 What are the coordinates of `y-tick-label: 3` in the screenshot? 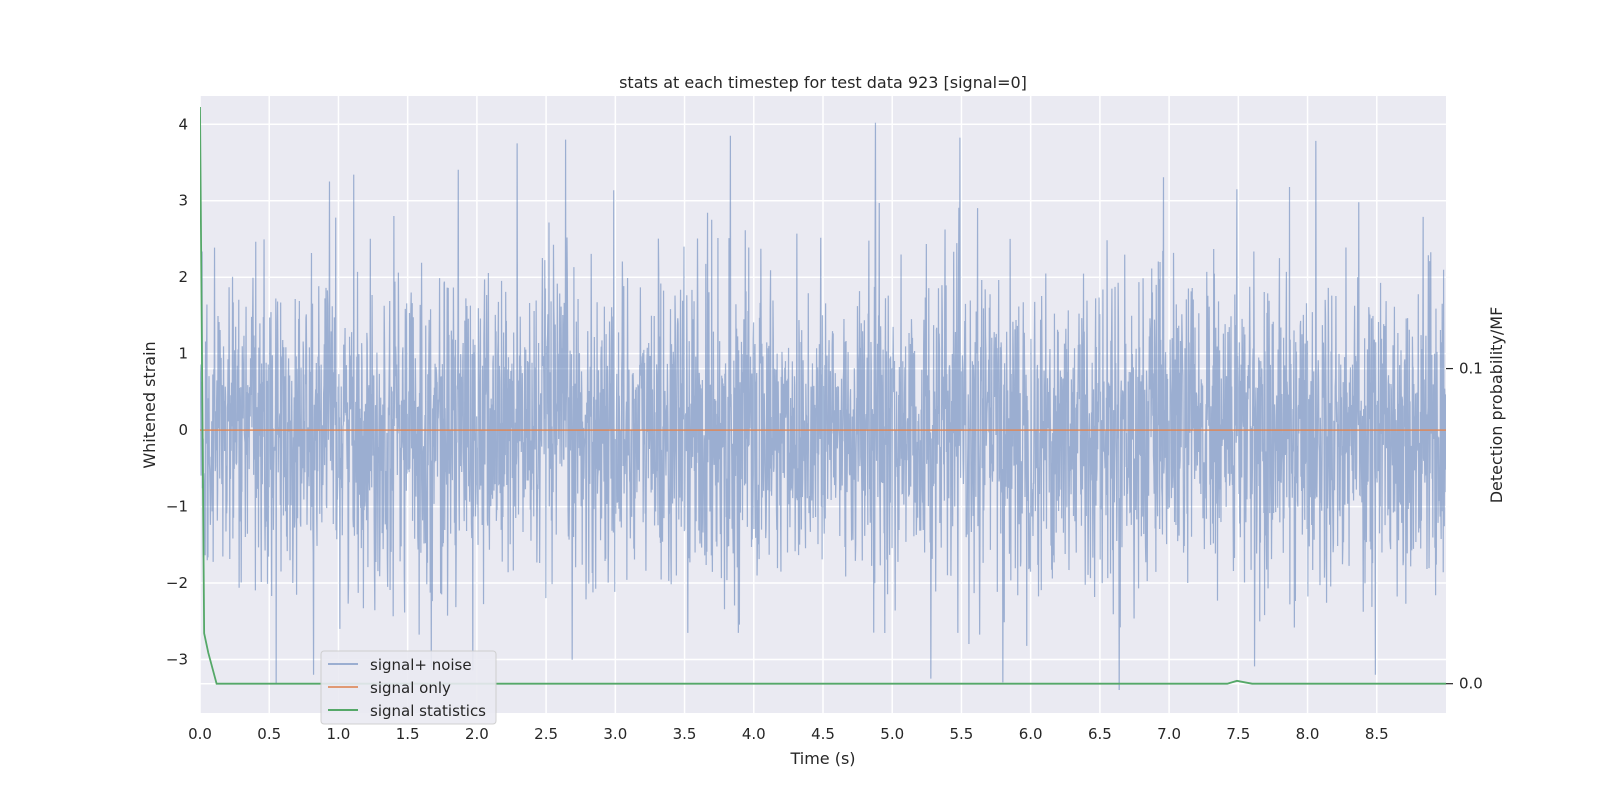 It's located at (183, 201).